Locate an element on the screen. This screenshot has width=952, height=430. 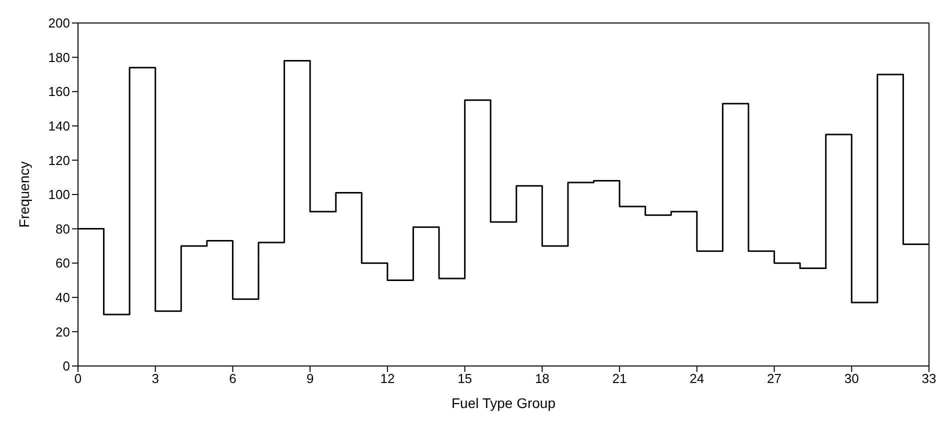
y-tick-label: 20 is located at coordinates (63, 332).